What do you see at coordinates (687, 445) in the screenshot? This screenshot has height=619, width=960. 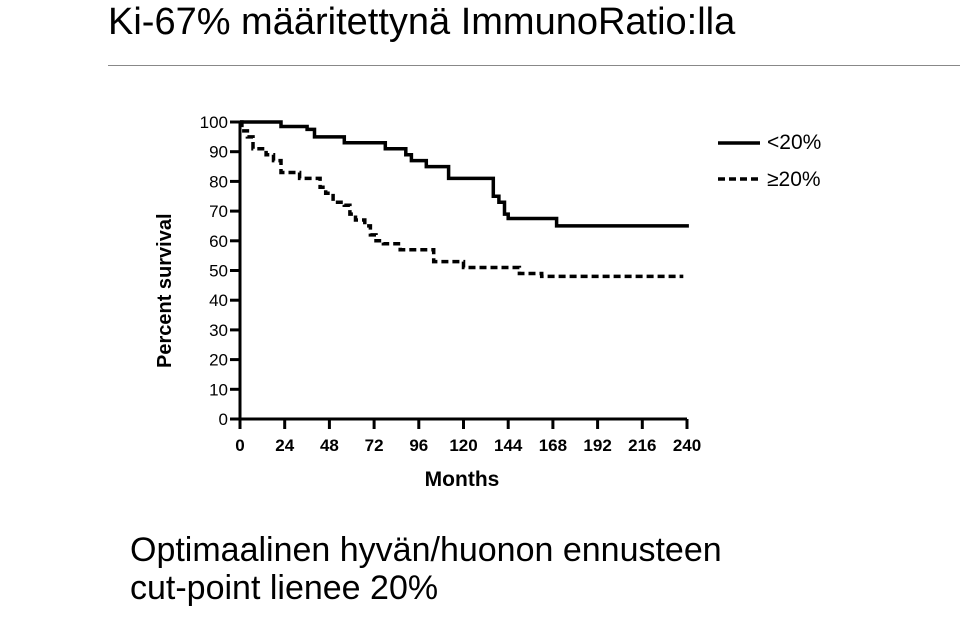 I see `x-tick-label: 240` at bounding box center [687, 445].